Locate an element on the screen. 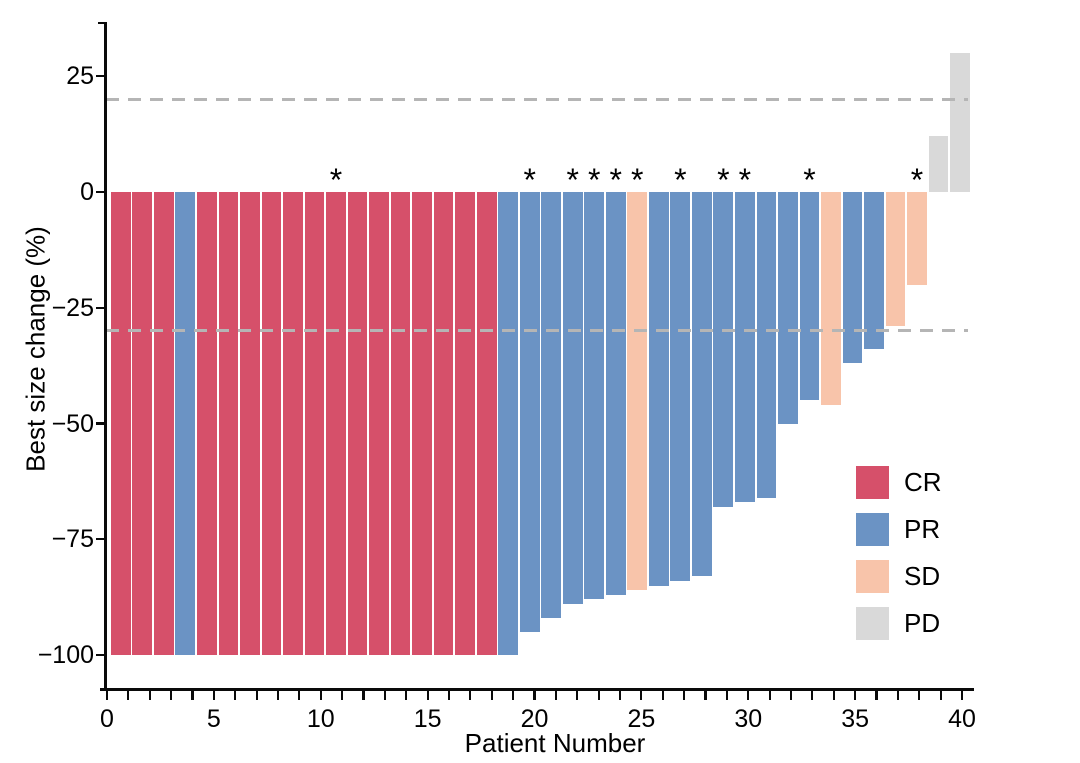 The image size is (1080, 763). x-axis-title: Patient Number is located at coordinates (555, 743).